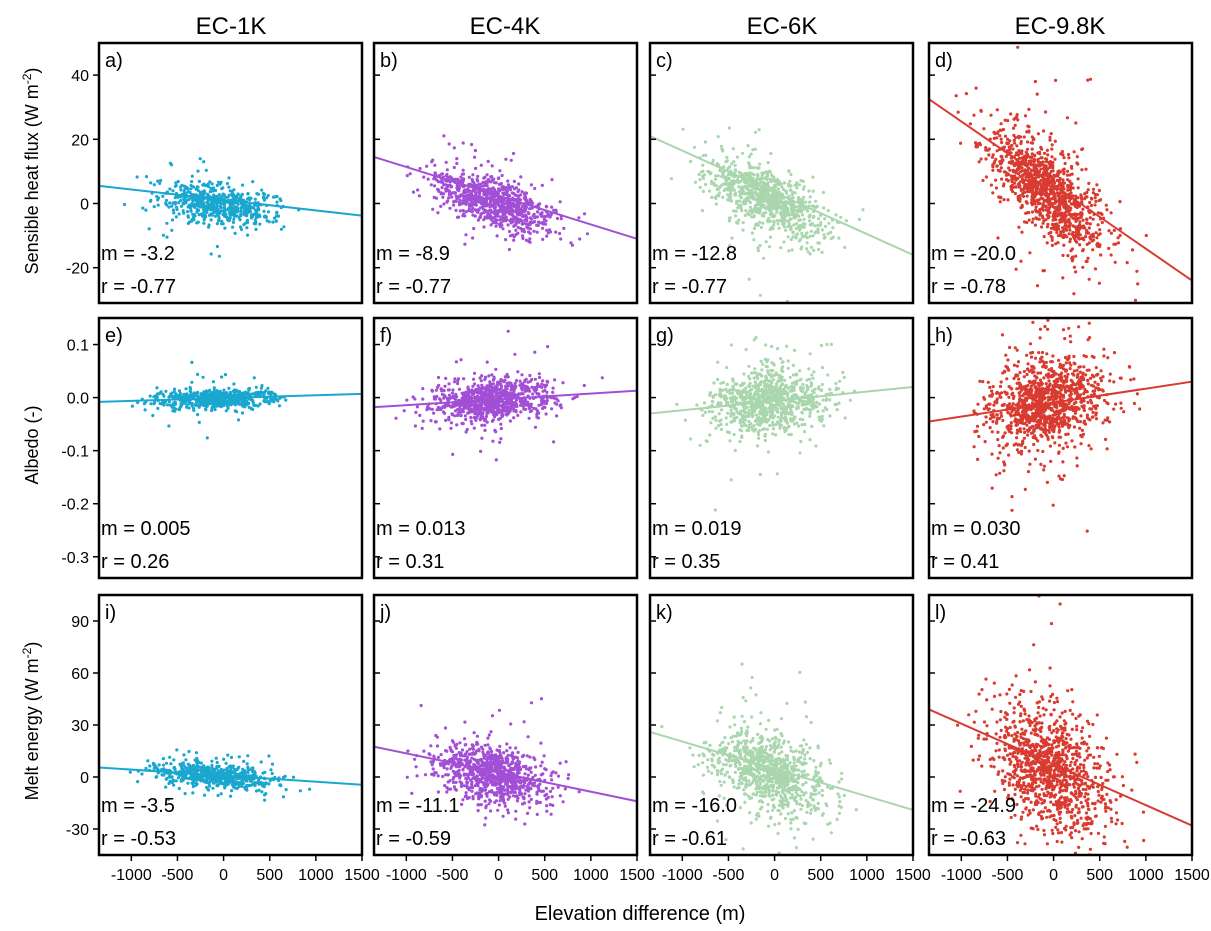 Image resolution: width=1211 pixels, height=931 pixels. I want to click on panel-letter: d), so click(944, 61).